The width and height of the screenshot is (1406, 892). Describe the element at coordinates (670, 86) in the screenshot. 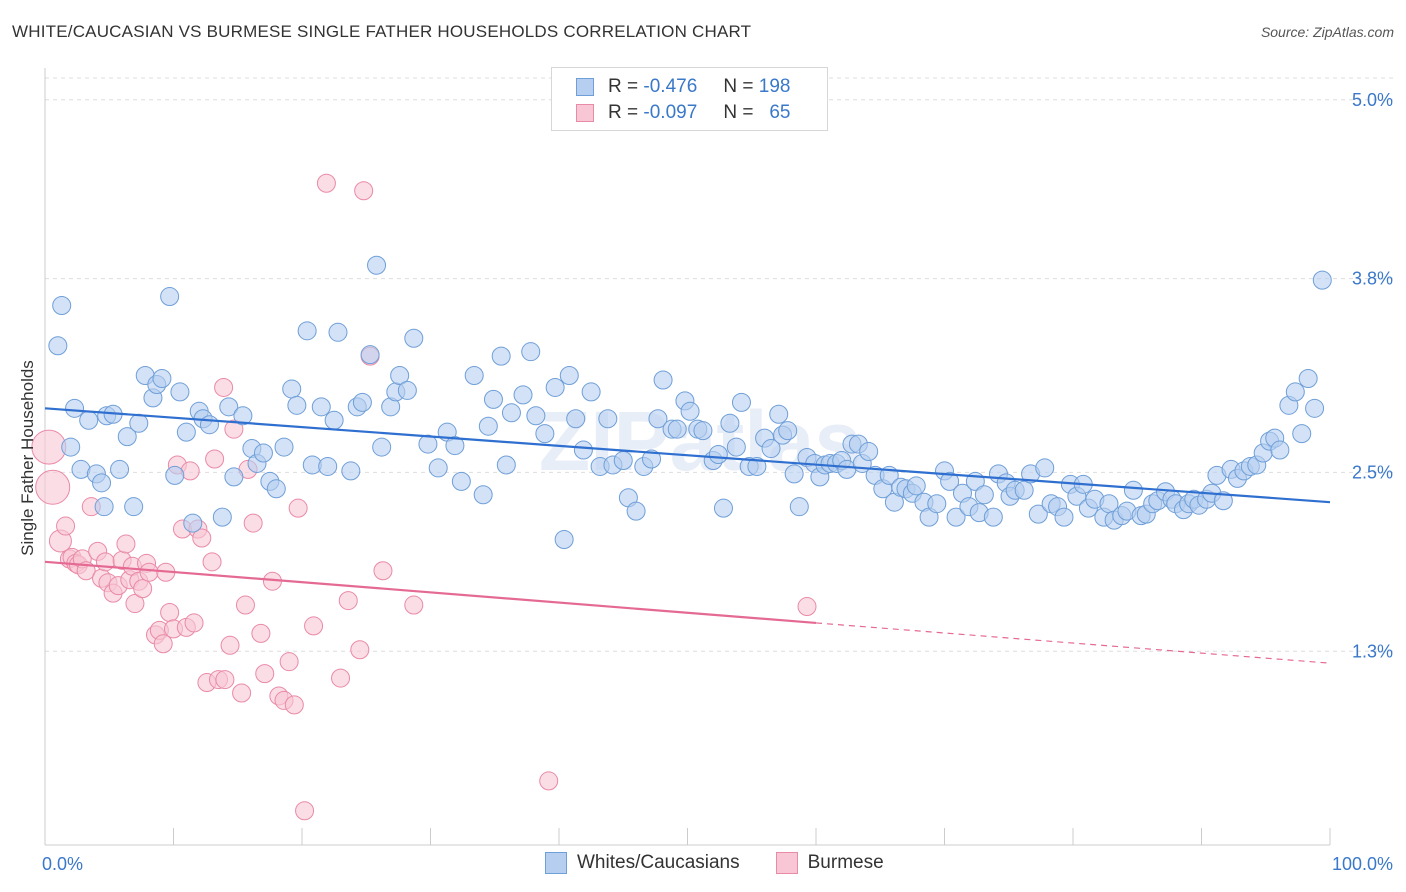

I see `whites-r-value: -0.476` at that location.